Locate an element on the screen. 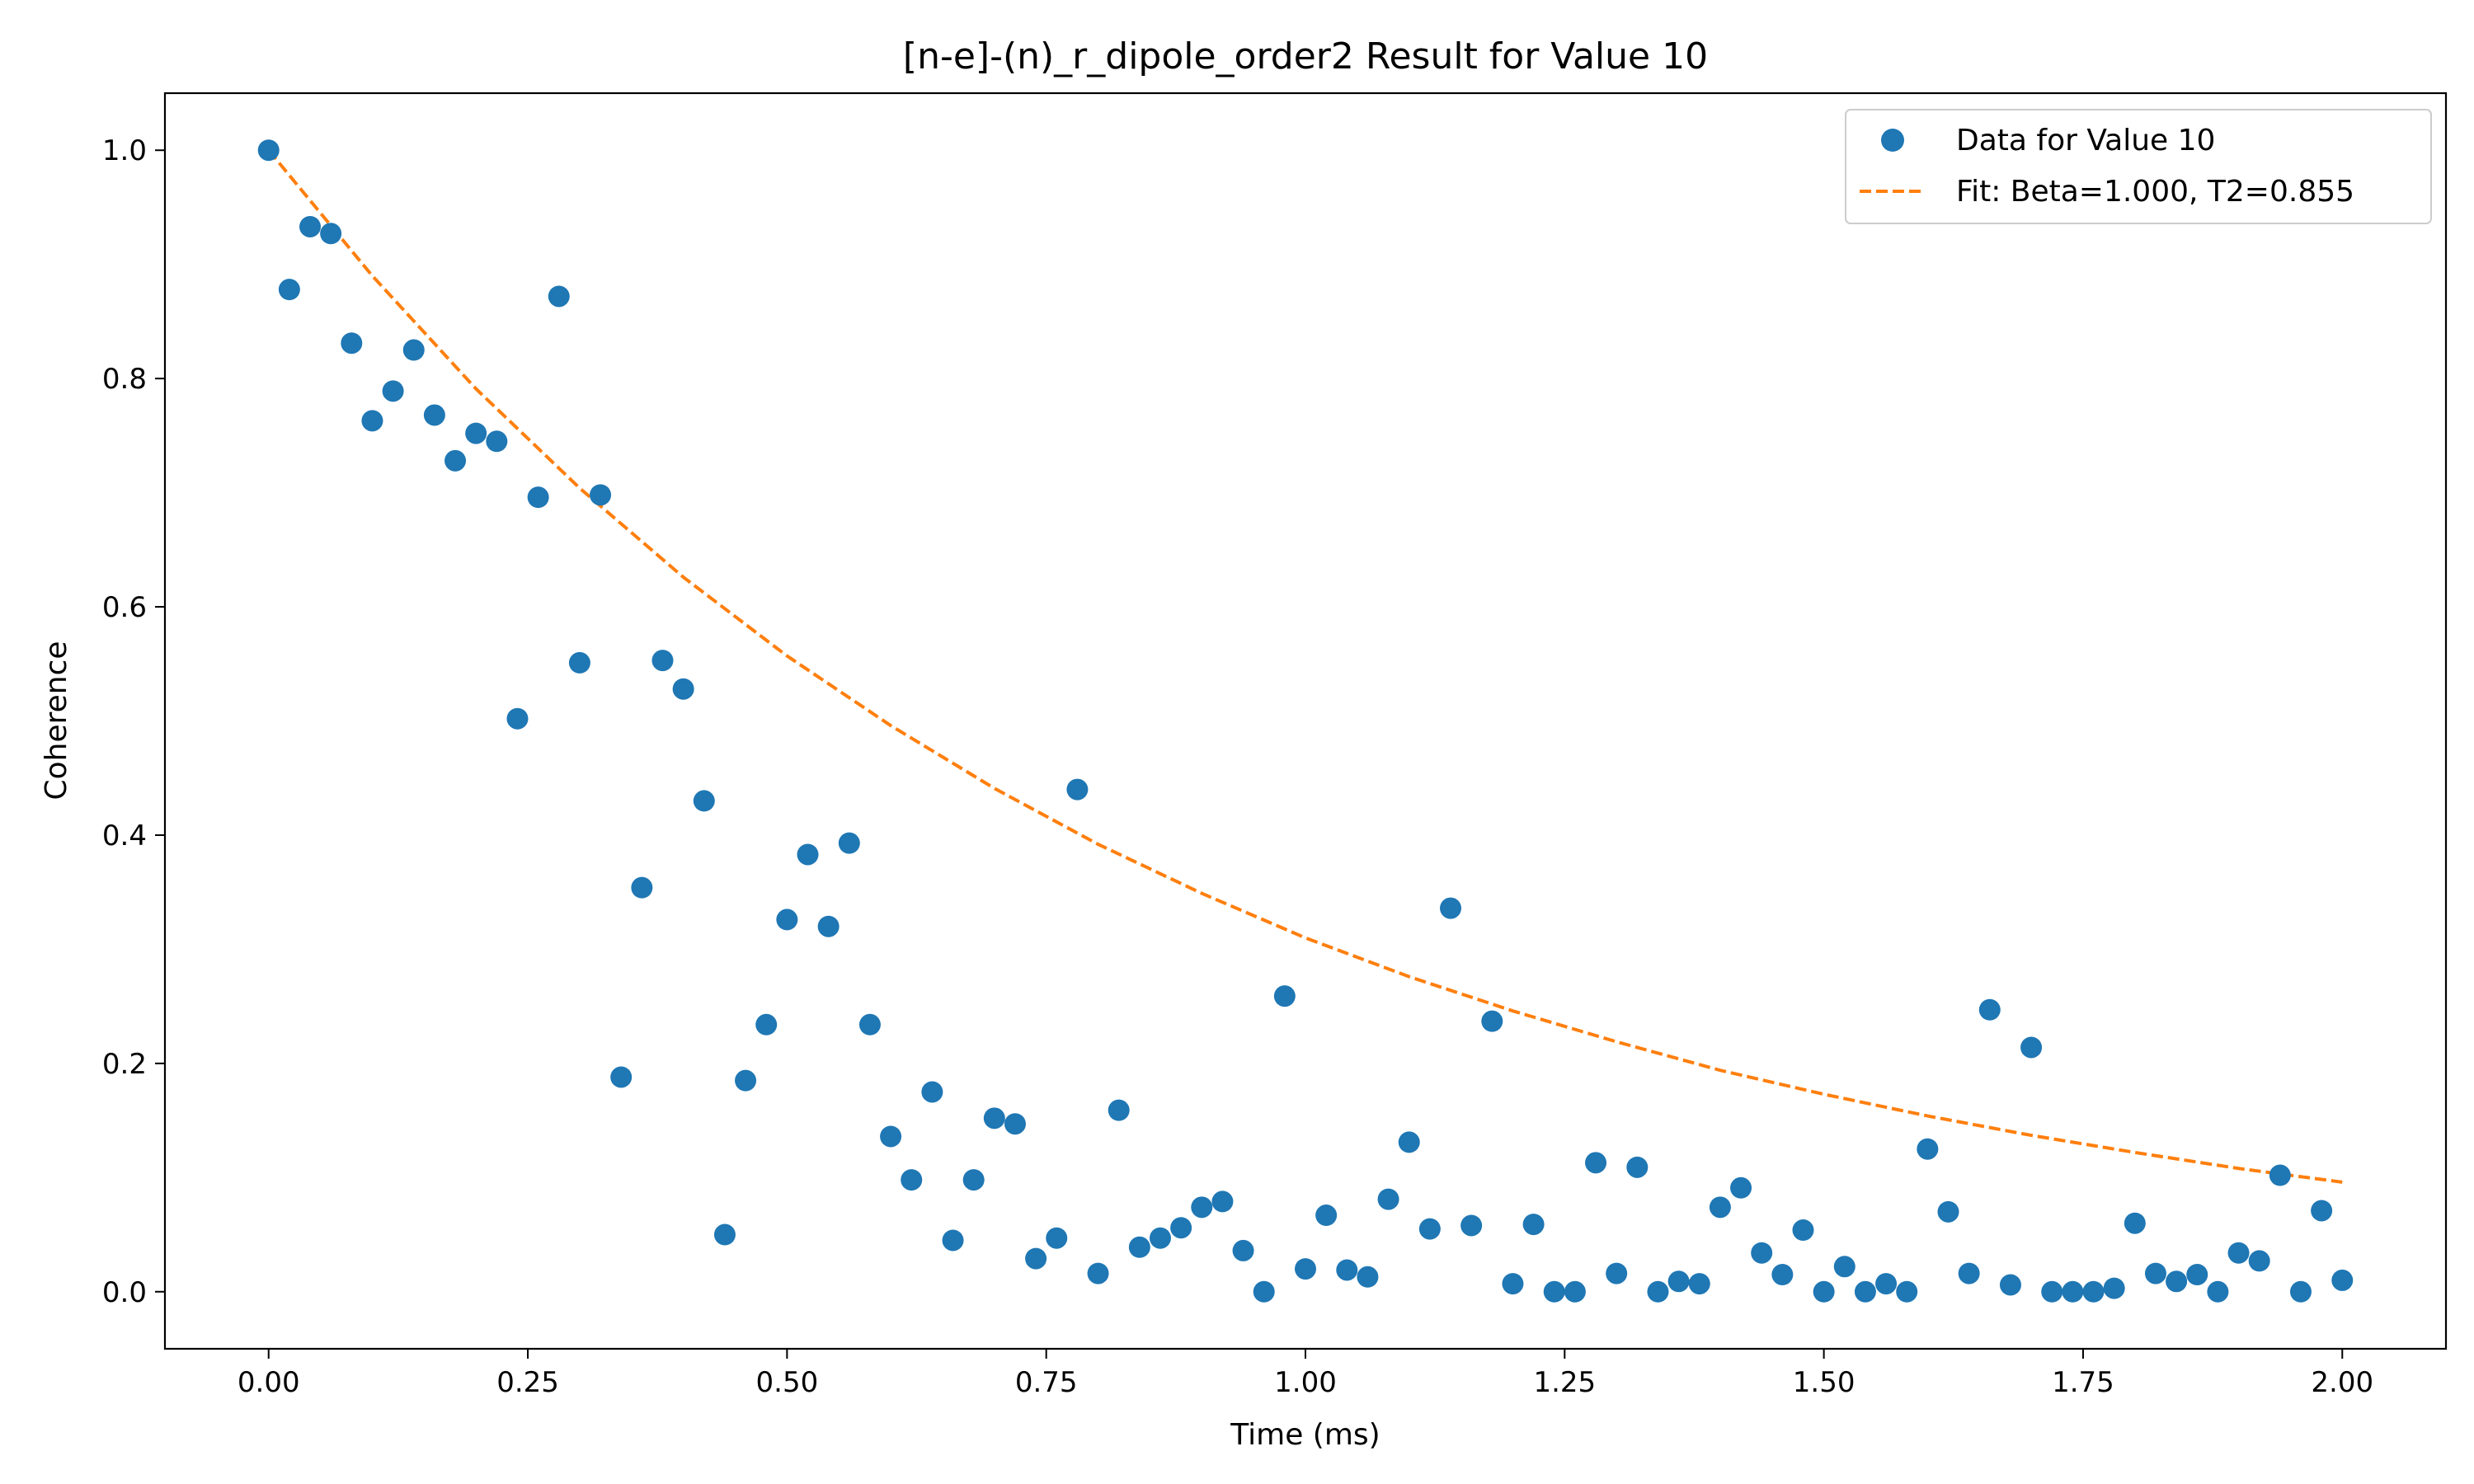  x-tick-label: 1.25 is located at coordinates (1564, 1382).